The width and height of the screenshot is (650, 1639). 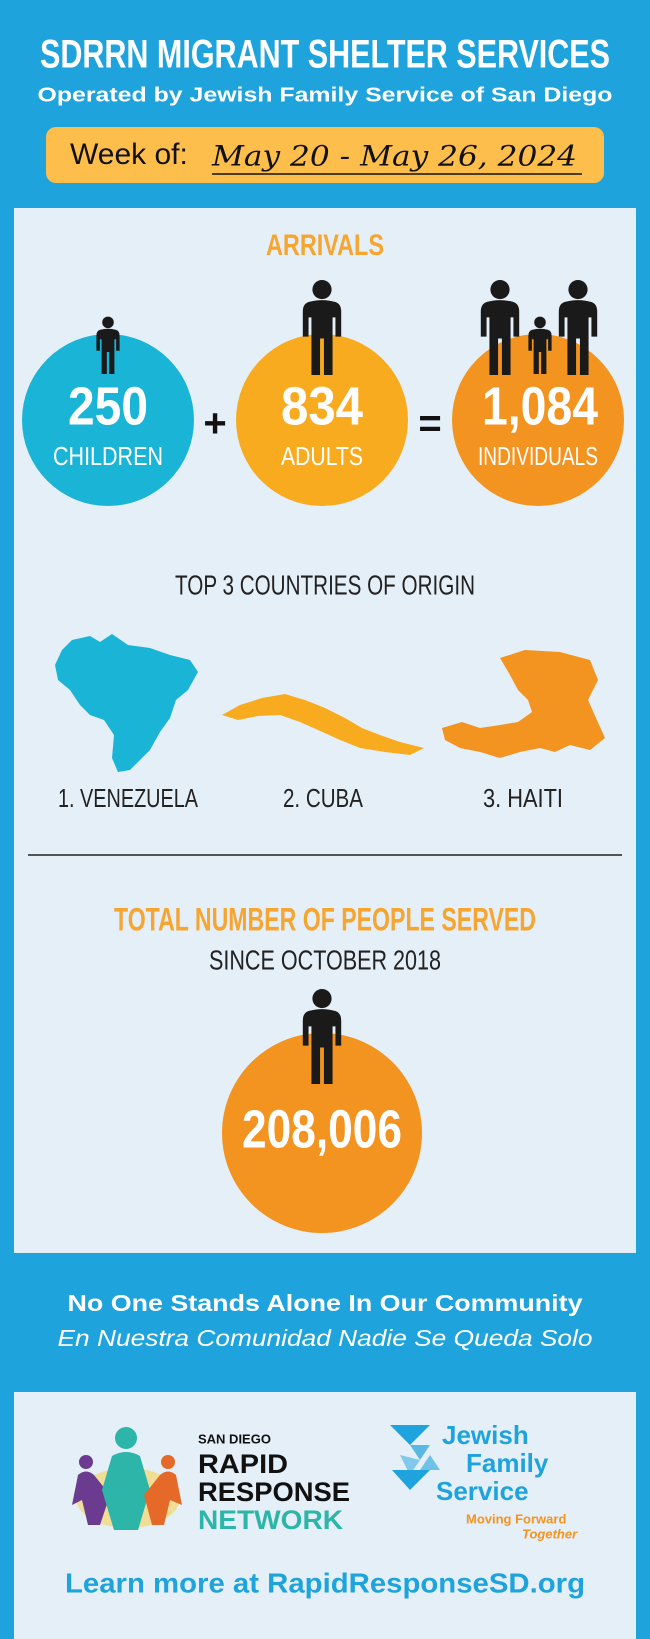 What do you see at coordinates (550, 1533) in the screenshot?
I see `jfs-motto: Together` at bounding box center [550, 1533].